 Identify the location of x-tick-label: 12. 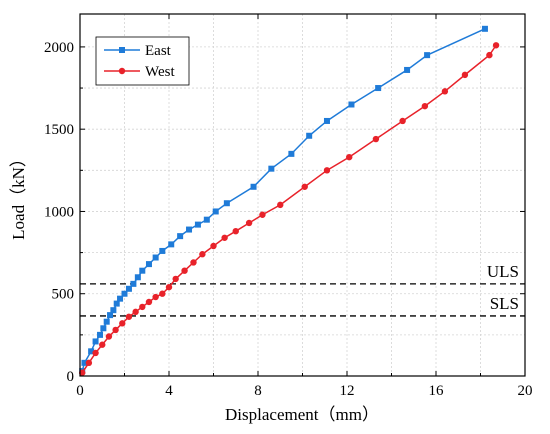
(347, 391).